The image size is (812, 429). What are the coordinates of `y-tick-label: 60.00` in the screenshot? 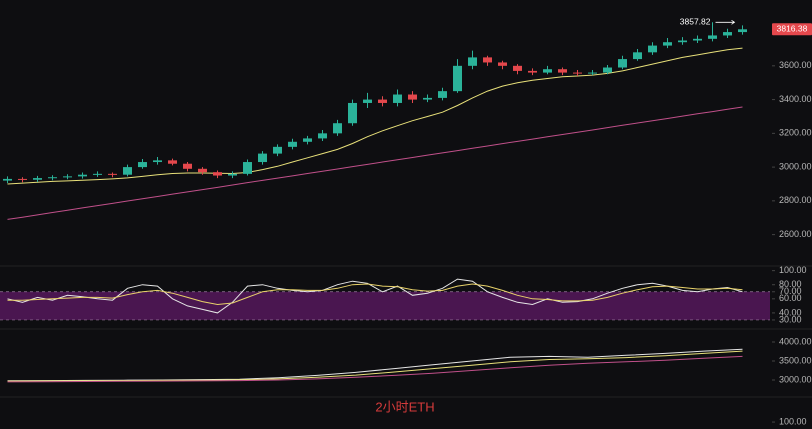 It's located at (790, 298).